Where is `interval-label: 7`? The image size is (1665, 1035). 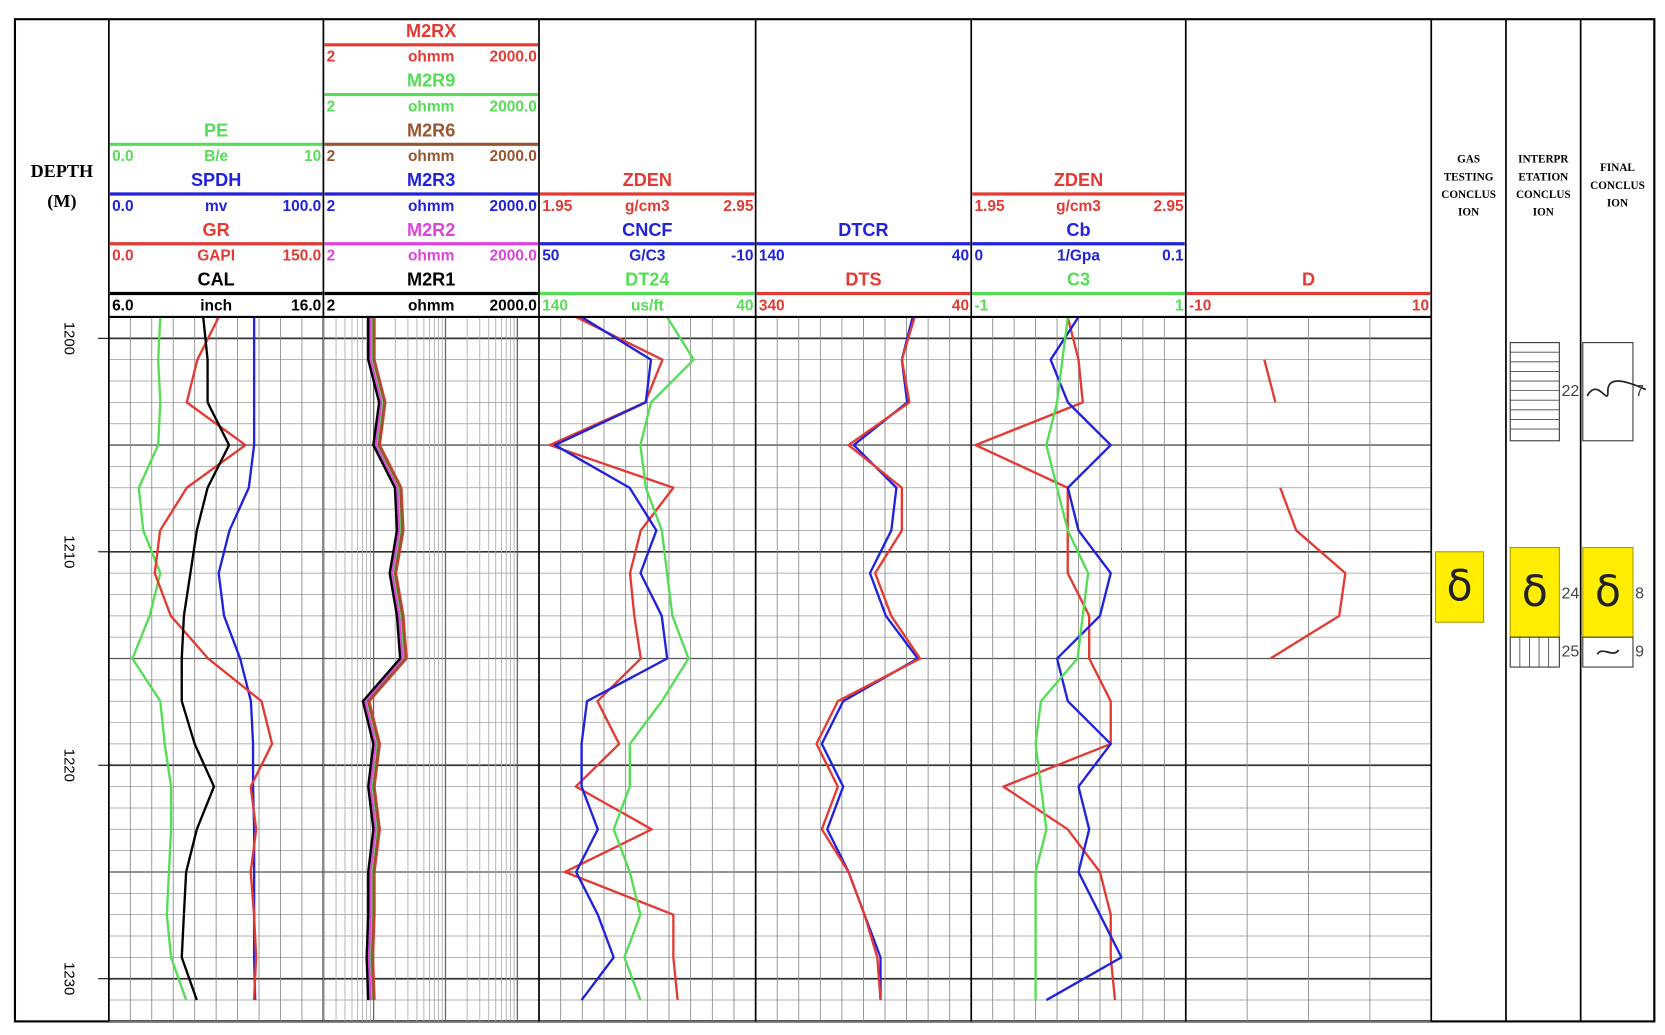
interval-label: 7 is located at coordinates (1639, 391).